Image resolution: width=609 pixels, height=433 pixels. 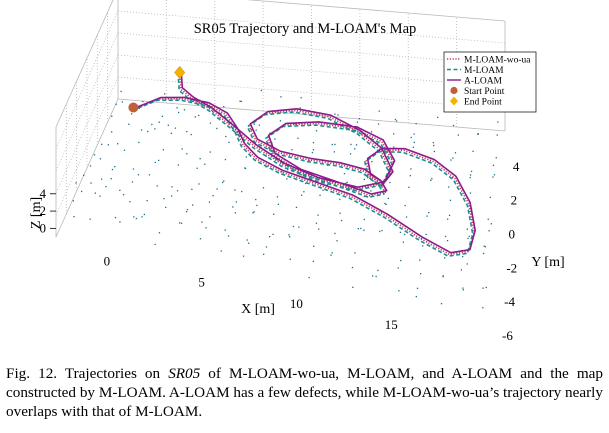 I want to click on y-axis-label: Y [m], so click(x=547, y=262).